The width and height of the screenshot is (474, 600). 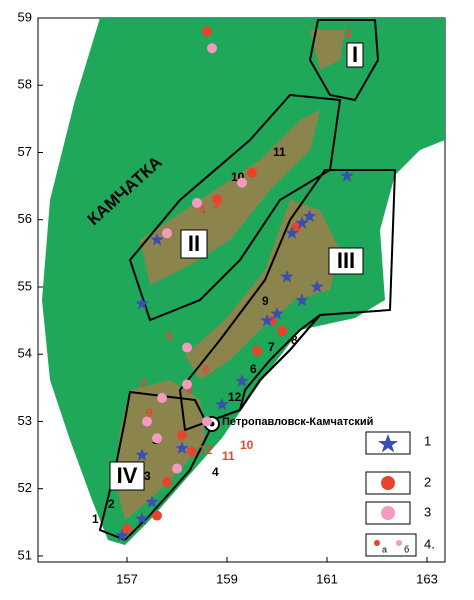 I want to click on x-tick-label: 159, so click(x=227, y=578).